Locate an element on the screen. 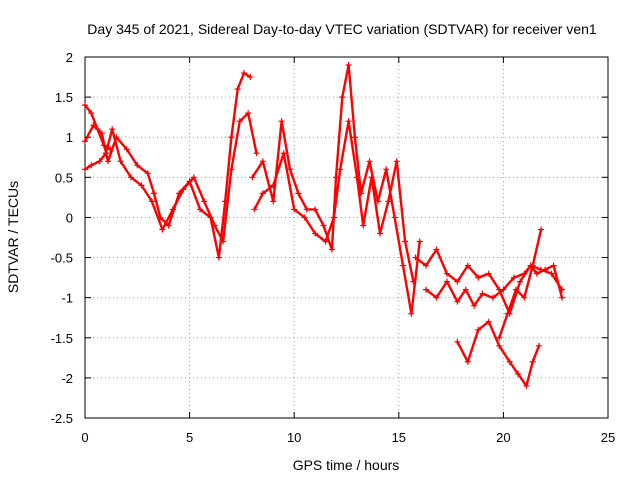 This screenshot has width=640, height=480. y-tick-label: -1.5 is located at coordinates (62, 338).